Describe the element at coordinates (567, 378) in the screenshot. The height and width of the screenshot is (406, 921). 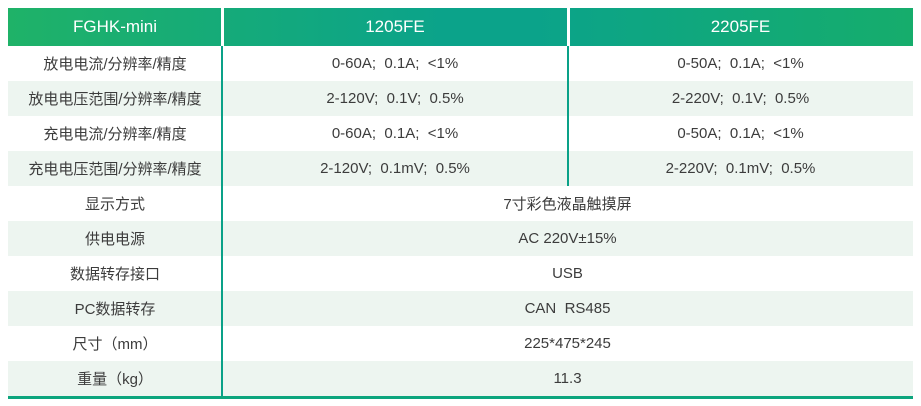
I see `merged-value: 11.3` at that location.